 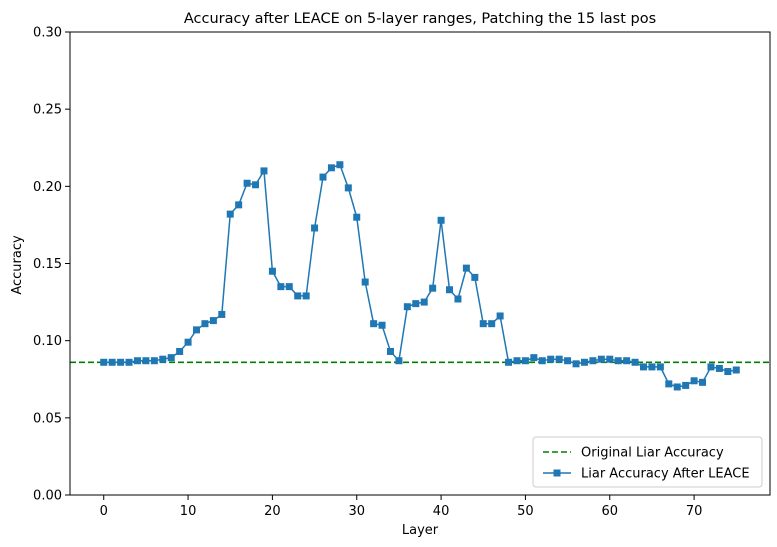 What do you see at coordinates (401, 507) in the screenshot?
I see `x-axis: 0 10 20 30 40 50 60 70` at bounding box center [401, 507].